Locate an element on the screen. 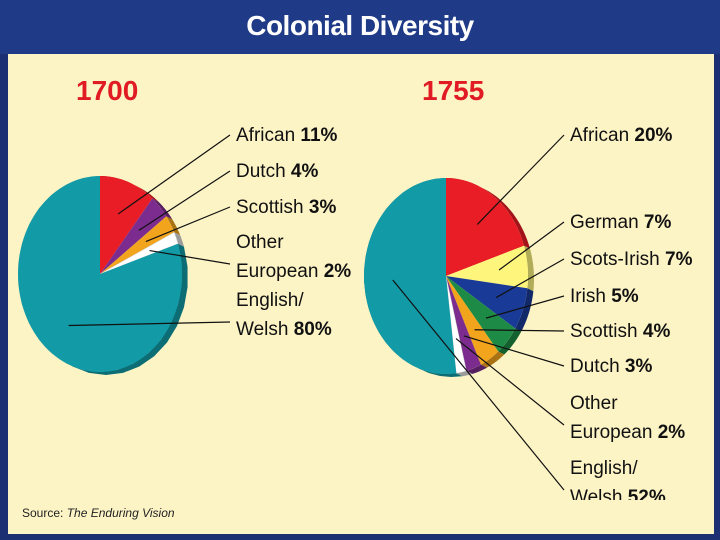 The image size is (720, 540). slice-label-african: African 20% is located at coordinates (621, 135).